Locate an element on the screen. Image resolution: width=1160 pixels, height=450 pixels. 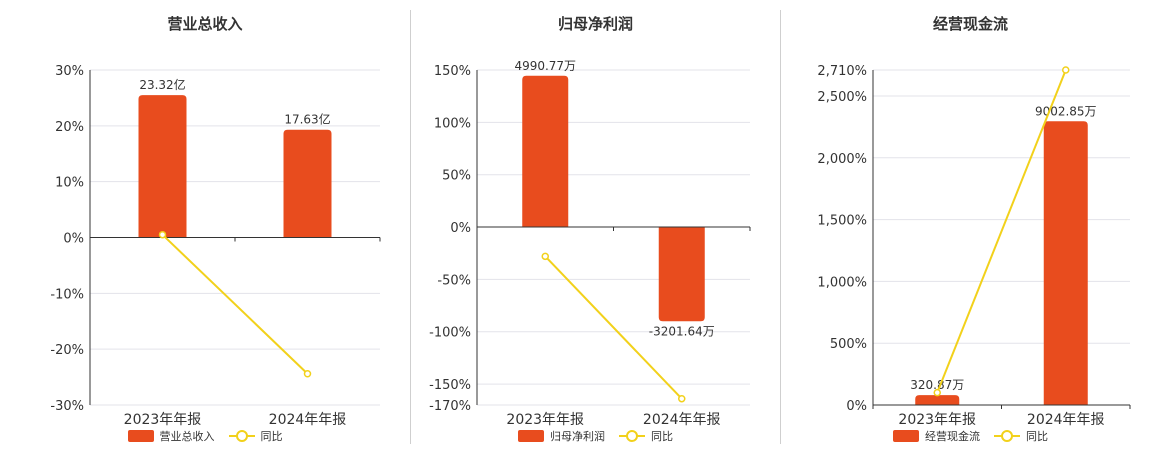
y-tick-label: -30% is located at coordinates (67, 406).